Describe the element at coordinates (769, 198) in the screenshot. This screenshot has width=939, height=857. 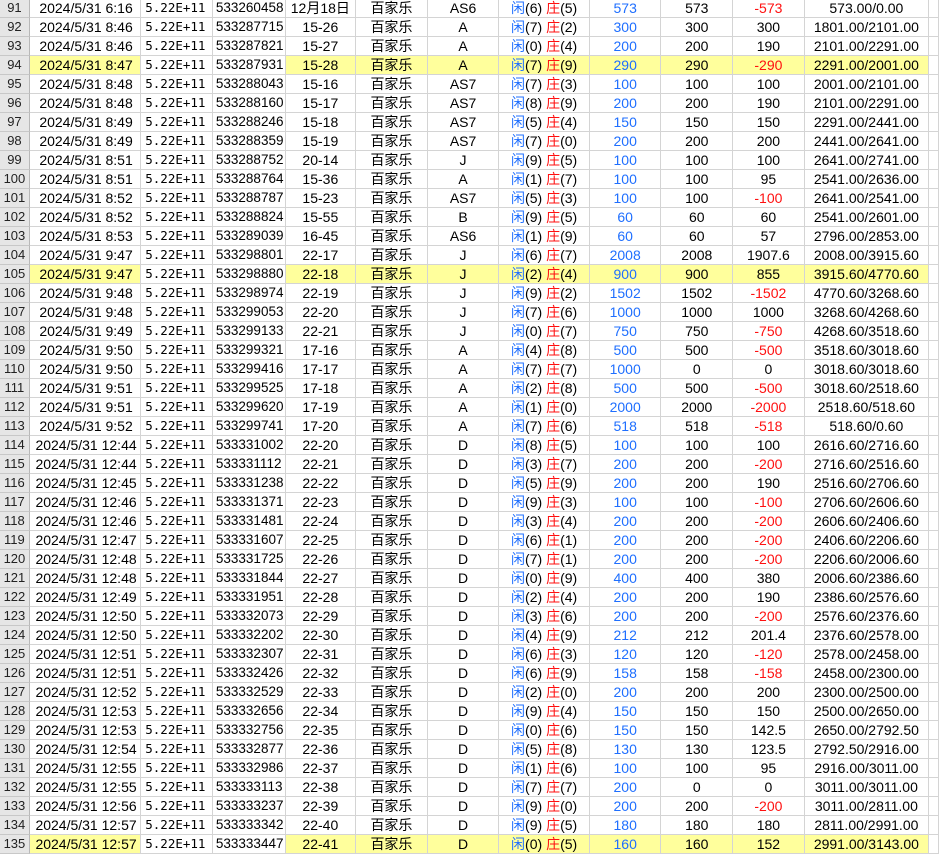
I see `profit-loss-cell: -100` at that location.